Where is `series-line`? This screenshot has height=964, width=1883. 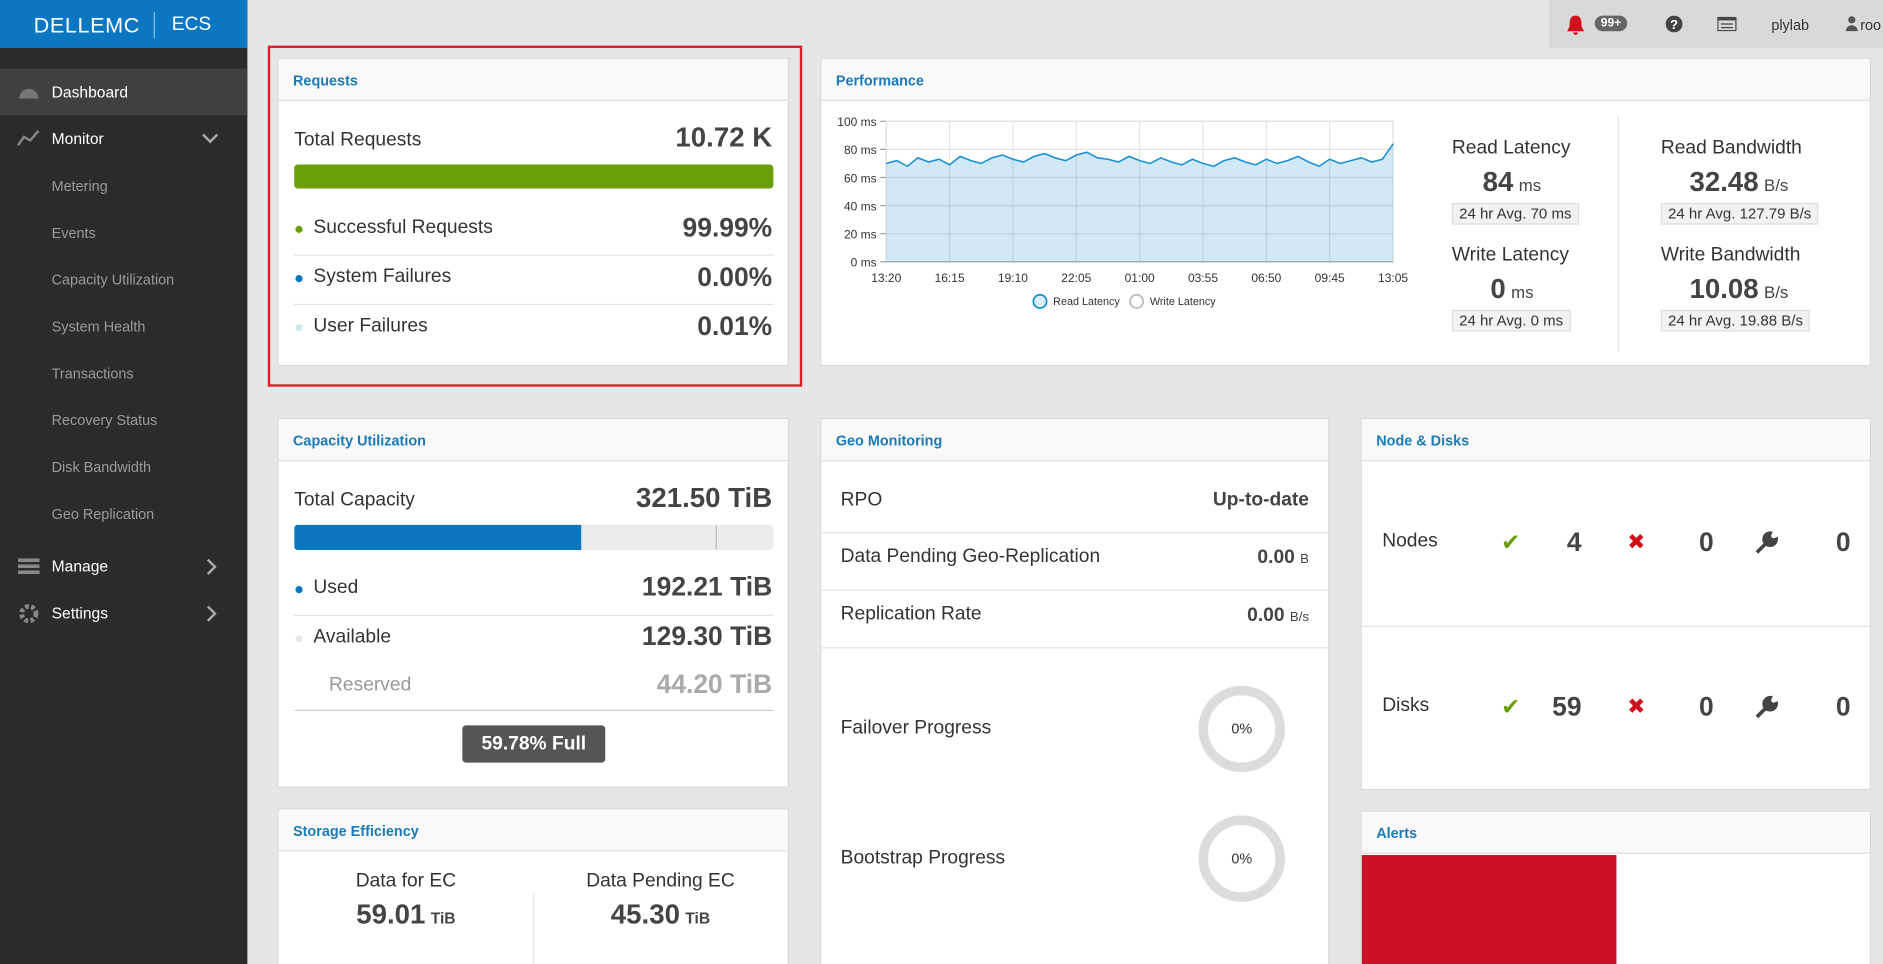 series-line is located at coordinates (1140, 155).